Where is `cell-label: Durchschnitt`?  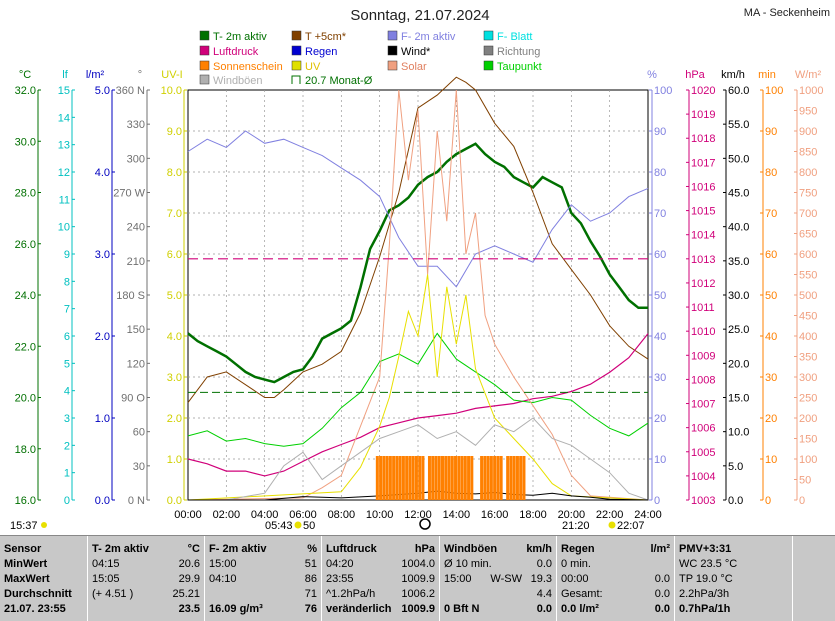
cell-label: Durchschnitt is located at coordinates (38, 594).